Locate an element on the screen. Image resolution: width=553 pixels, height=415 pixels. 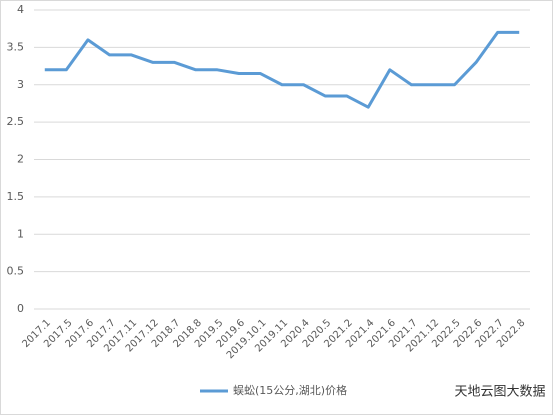
y-tick-label: 1.5 is located at coordinates (16, 196).